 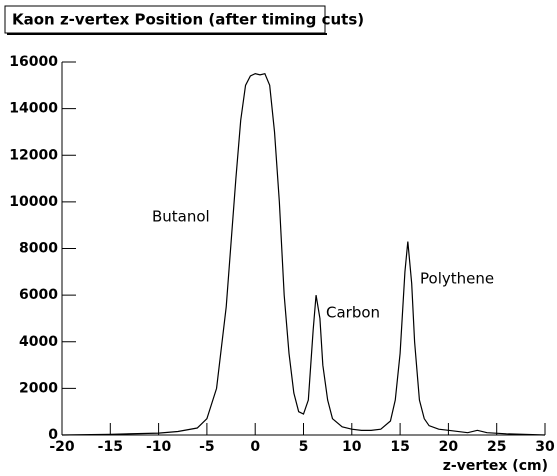 What do you see at coordinates (457, 279) in the screenshot?
I see `annotation: Polythene` at bounding box center [457, 279].